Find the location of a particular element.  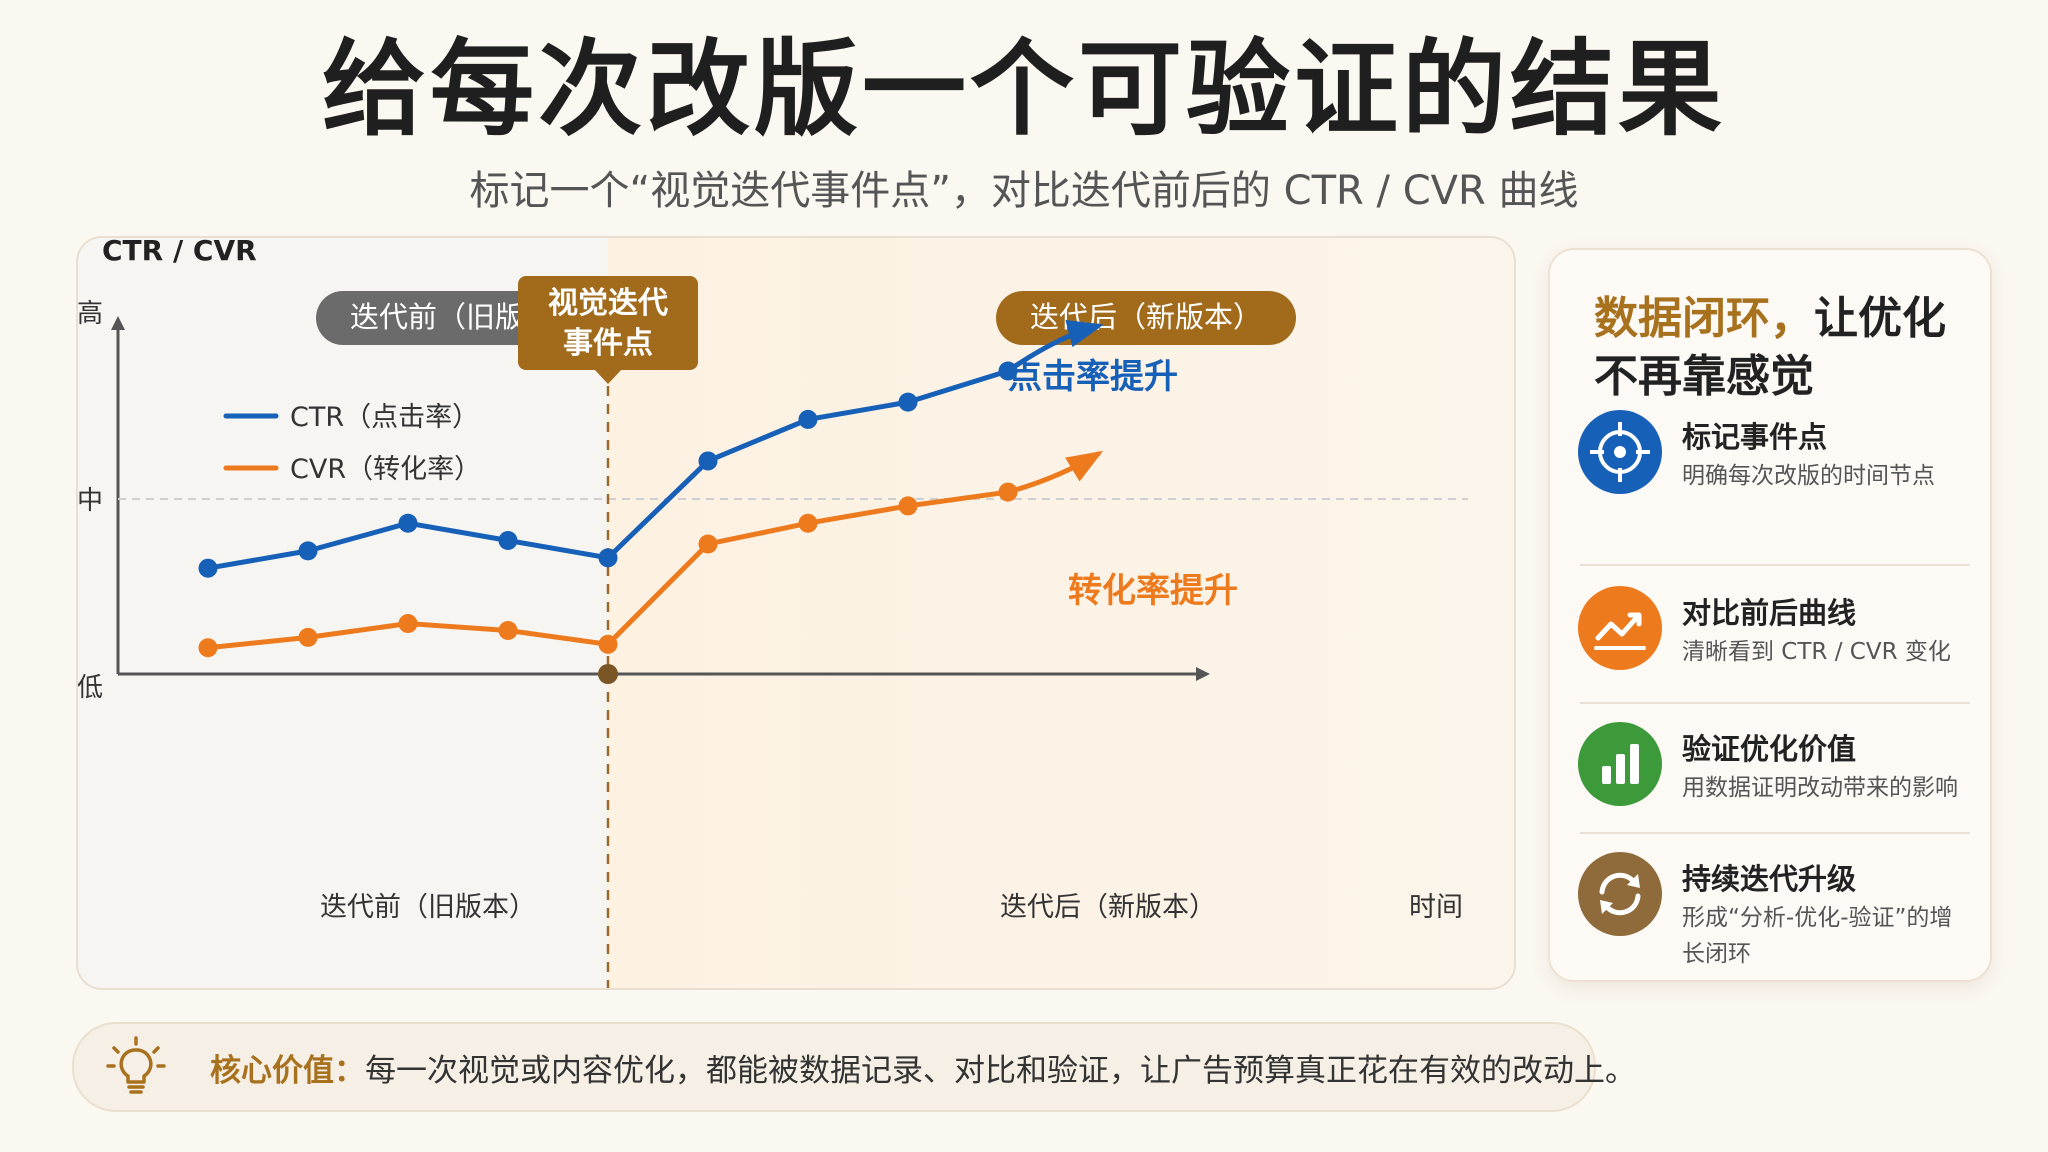

feature-title: 验证优化价值 is located at coordinates (1769, 749).